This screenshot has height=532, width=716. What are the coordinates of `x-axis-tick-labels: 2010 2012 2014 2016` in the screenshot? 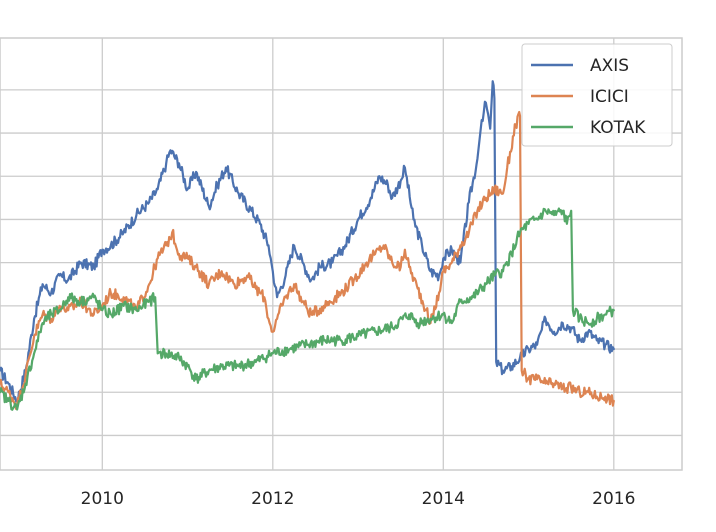 It's located at (358, 499).